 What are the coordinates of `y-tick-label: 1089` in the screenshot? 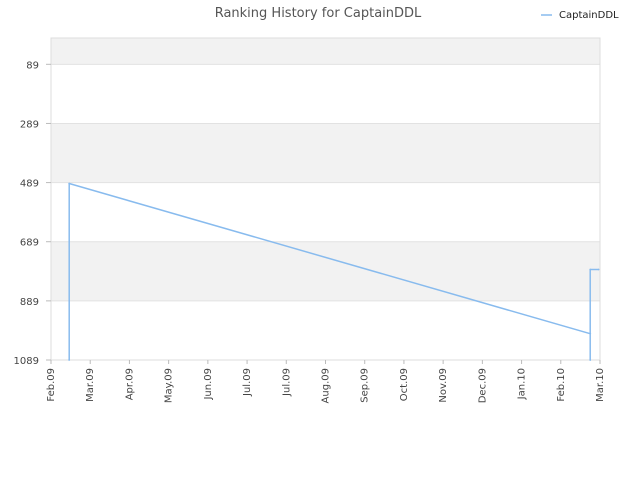 It's located at (26, 361).